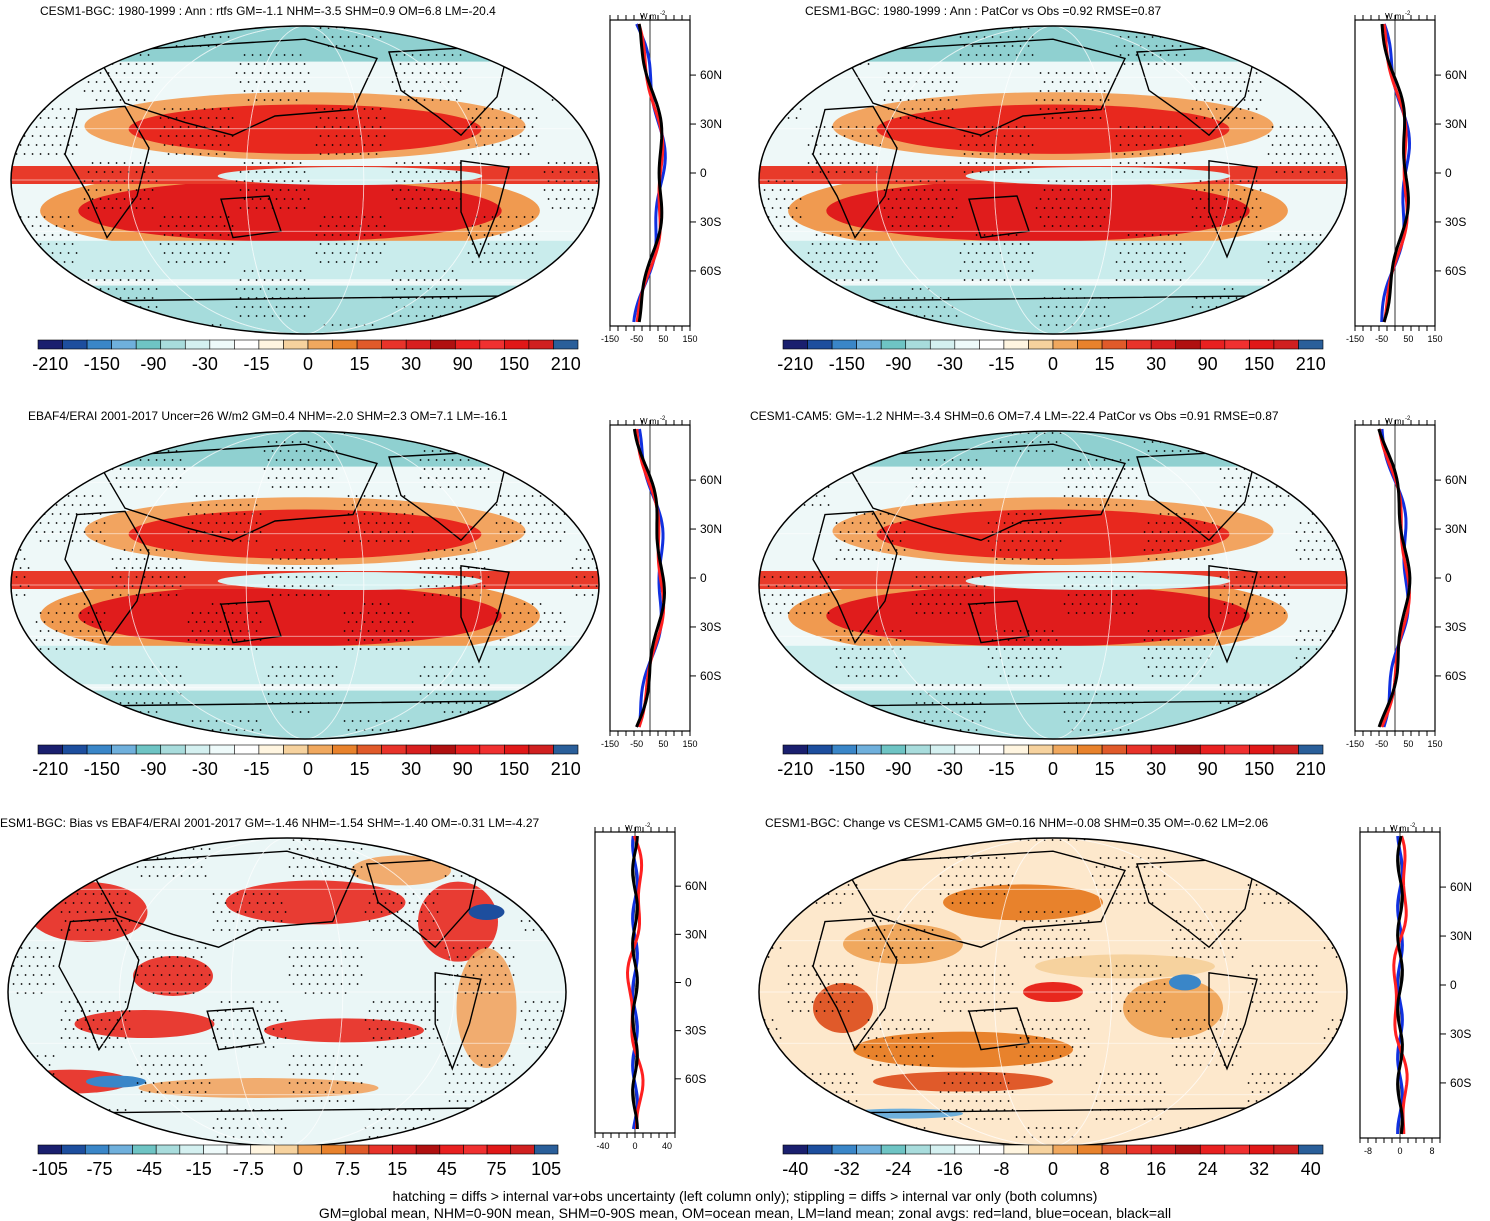 The width and height of the screenshot is (1490, 1221). Describe the element at coordinates (688, 983) in the screenshot. I see `lat-label: 0` at that location.